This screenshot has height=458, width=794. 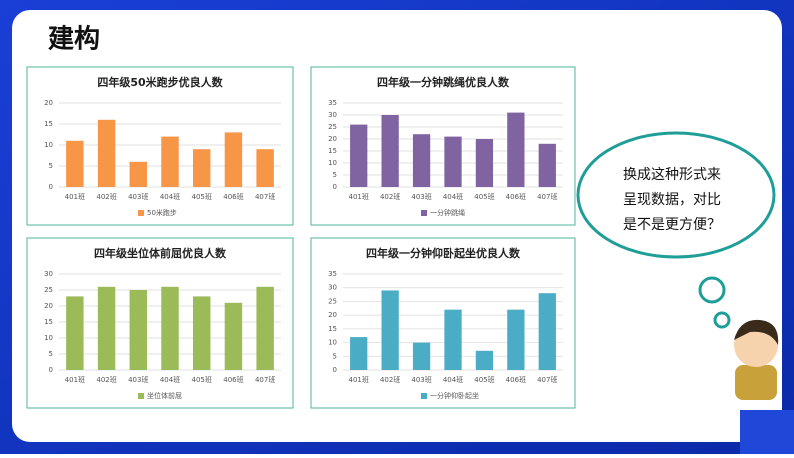 What do you see at coordinates (767, 432) in the screenshot?
I see `corner-decoration` at bounding box center [767, 432].